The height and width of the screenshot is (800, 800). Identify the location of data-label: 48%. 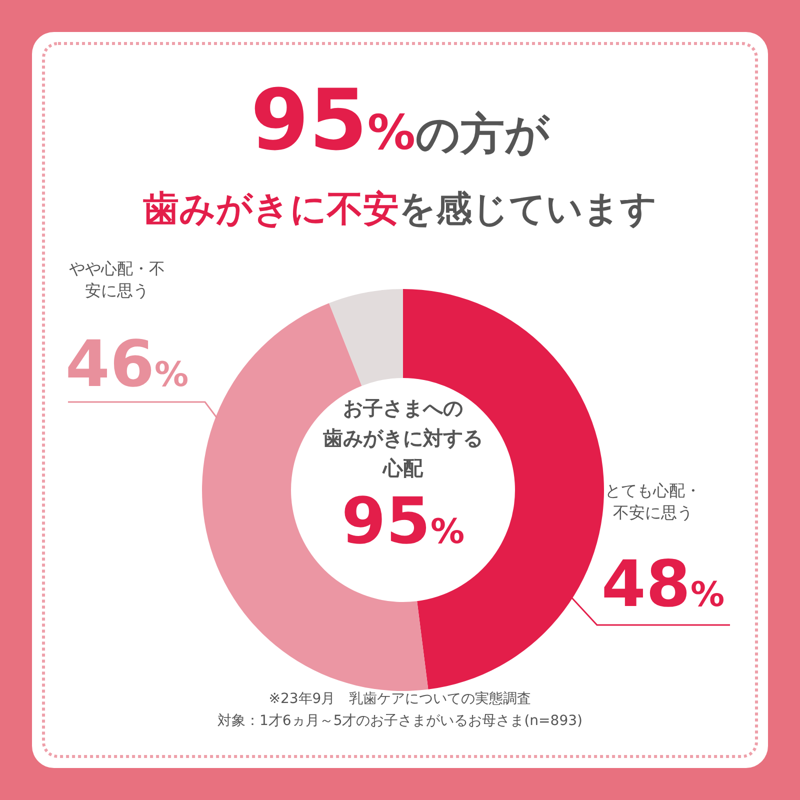
(663, 585).